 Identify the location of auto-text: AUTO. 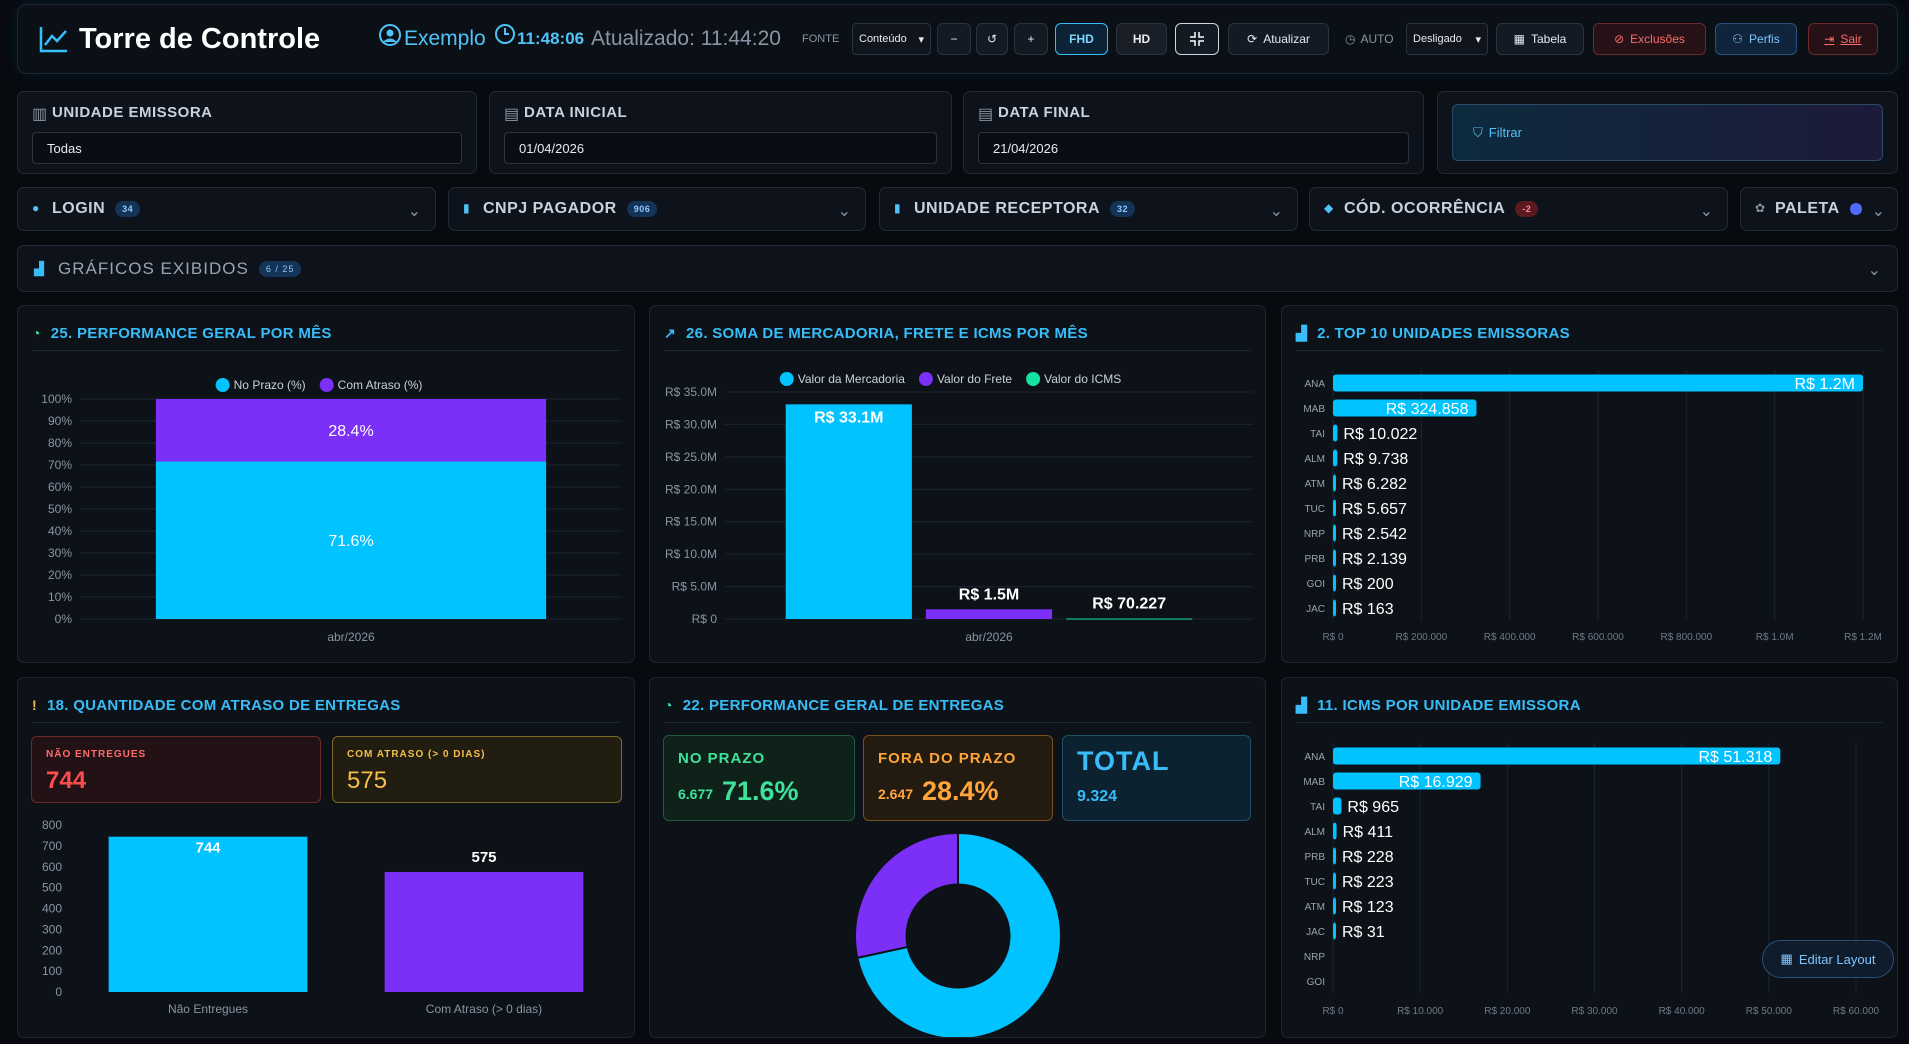
(1377, 39).